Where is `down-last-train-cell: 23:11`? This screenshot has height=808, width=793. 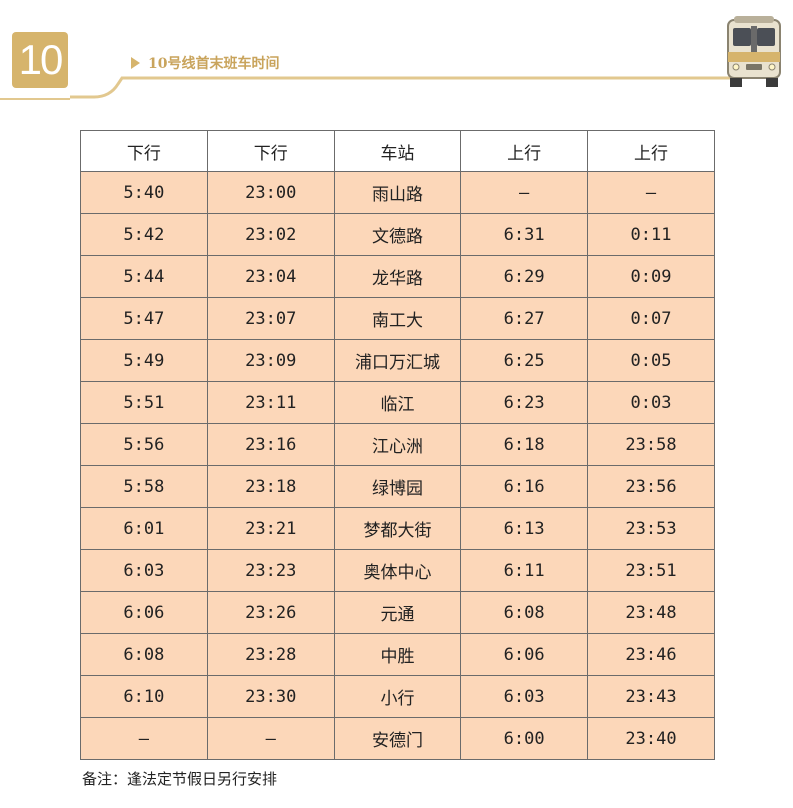
down-last-train-cell: 23:11 is located at coordinates (270, 402).